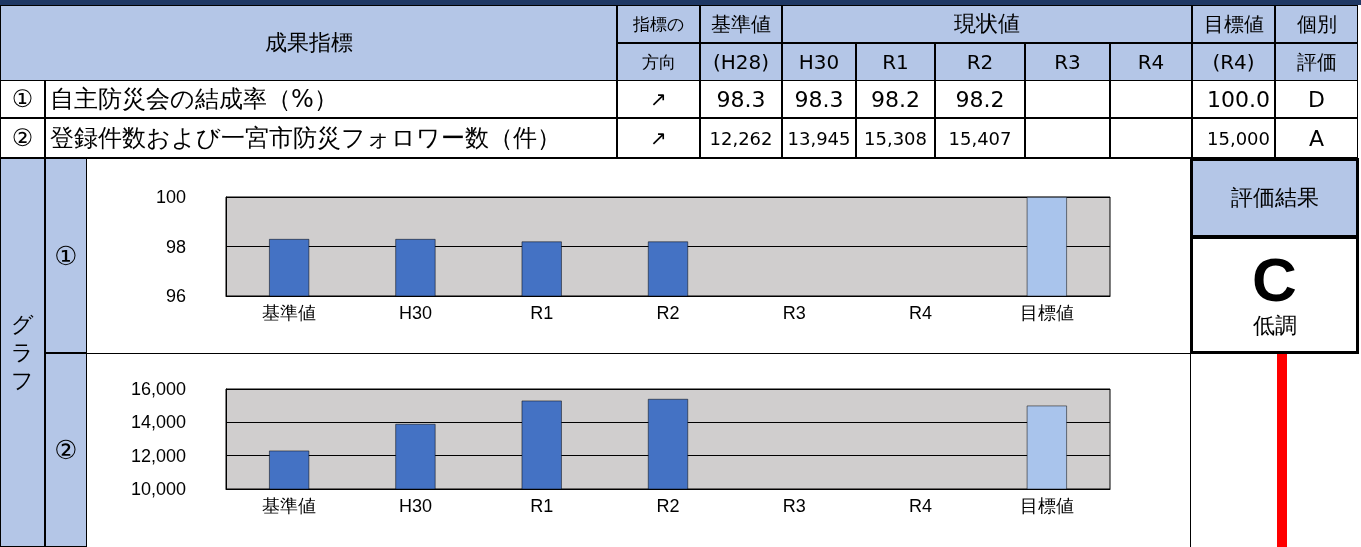  Describe the element at coordinates (1316, 99) in the screenshot. I see `text: D` at that location.